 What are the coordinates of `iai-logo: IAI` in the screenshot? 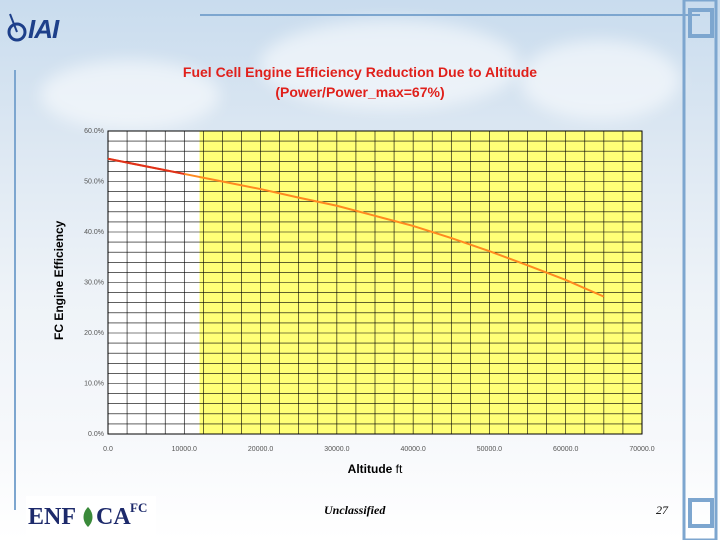 It's located at (41, 29).